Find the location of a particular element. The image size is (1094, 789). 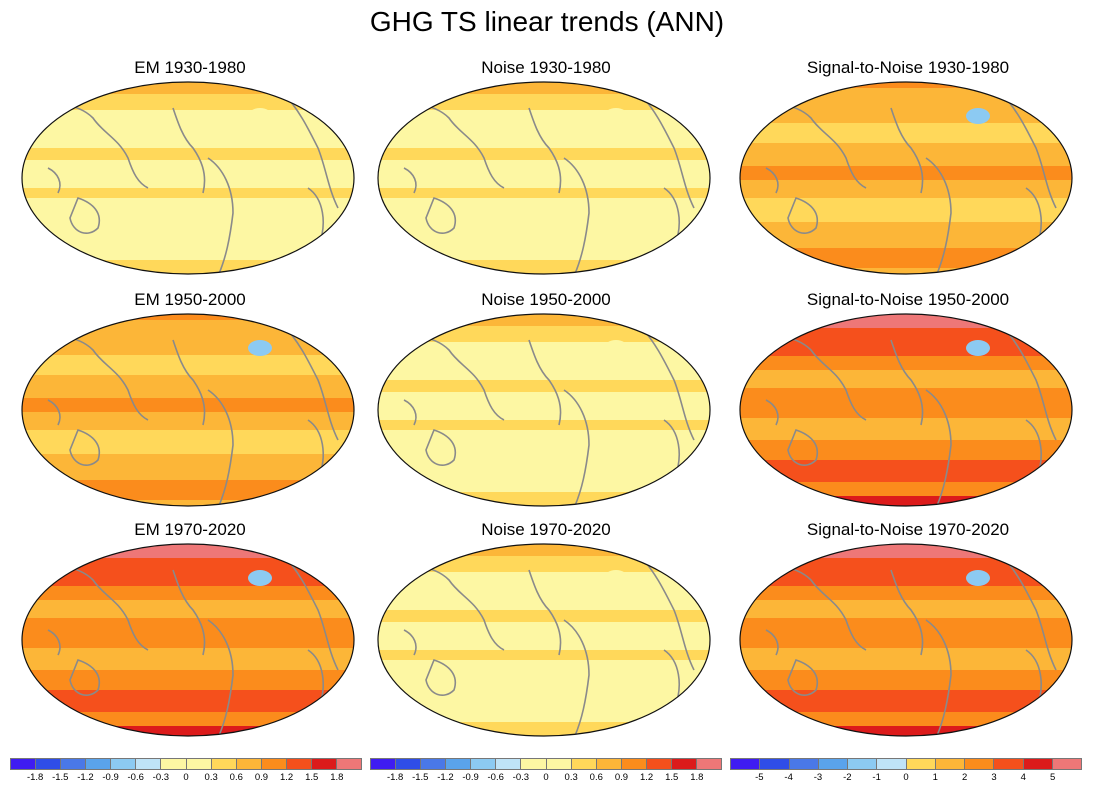

map-panel: EM 1930-1980 is located at coordinates (190, 173).